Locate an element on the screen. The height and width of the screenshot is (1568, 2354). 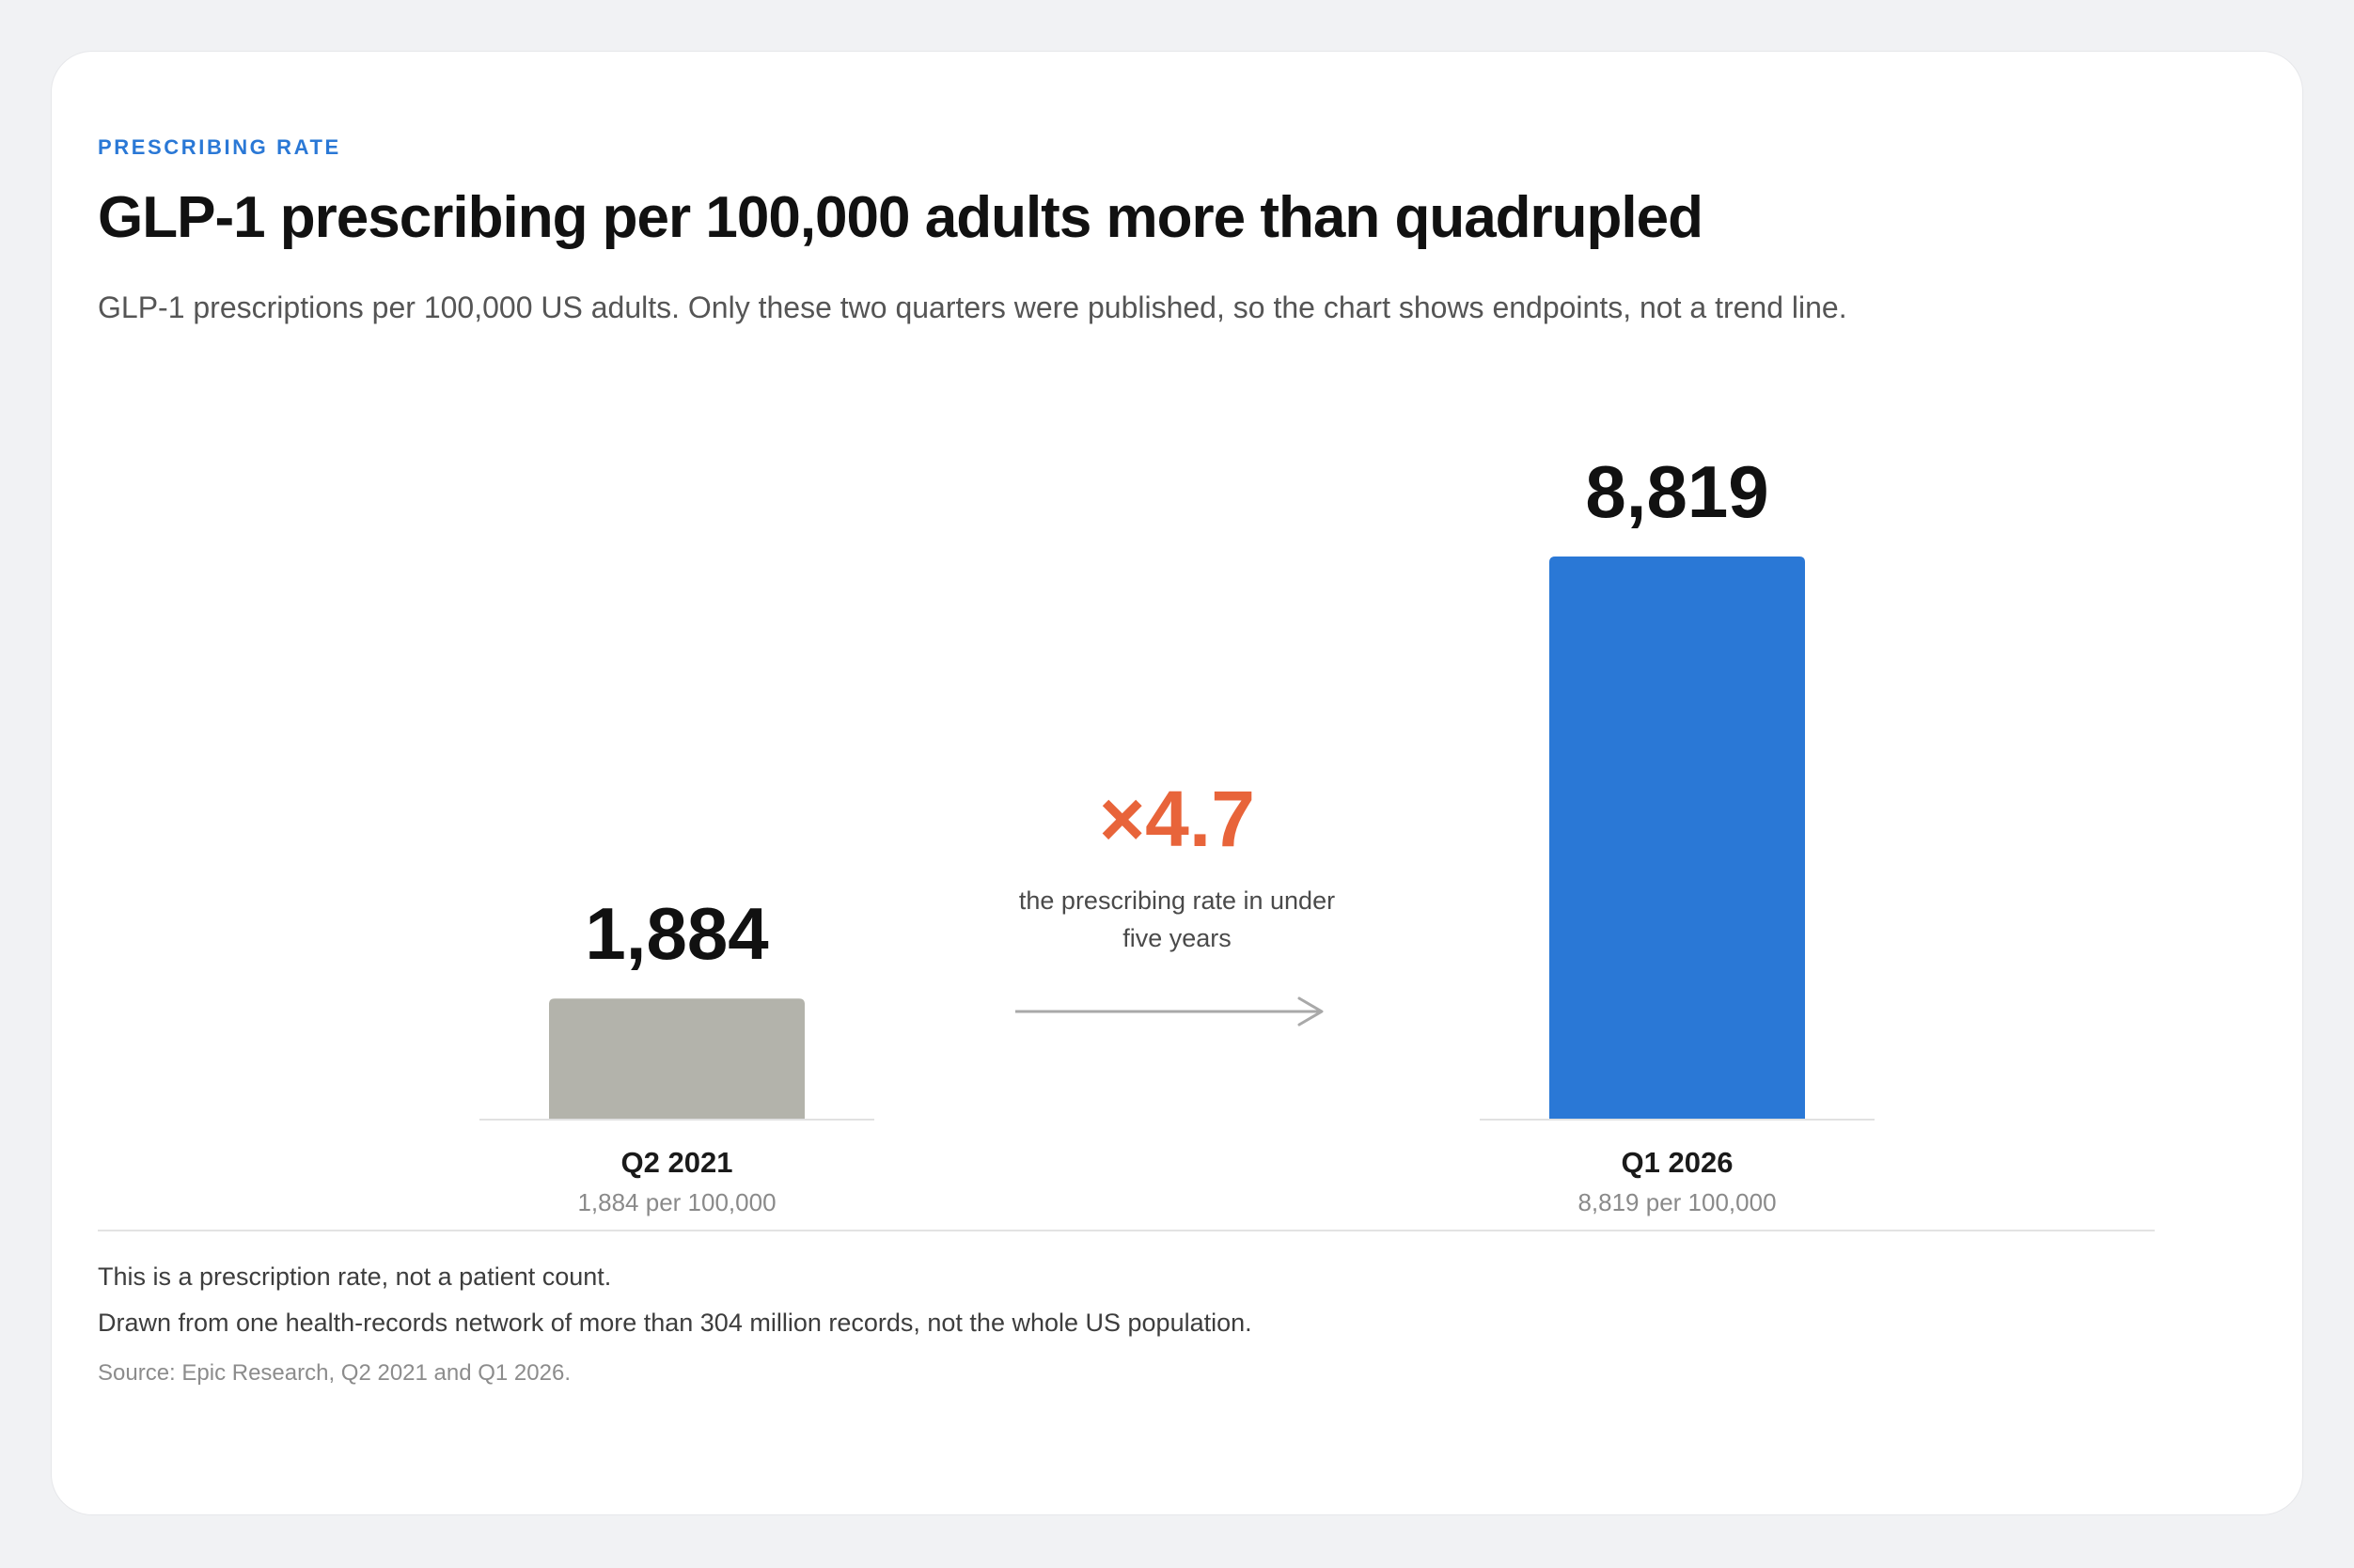
multiplier-caption-line-2: five years is located at coordinates (1177, 938).